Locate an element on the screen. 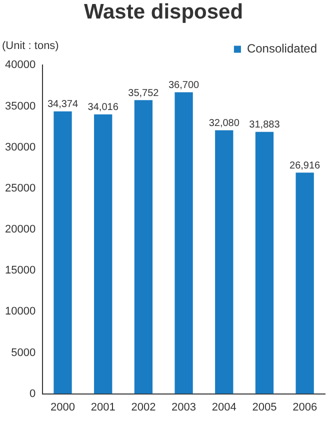  x-tick-label: 2002 is located at coordinates (143, 407).